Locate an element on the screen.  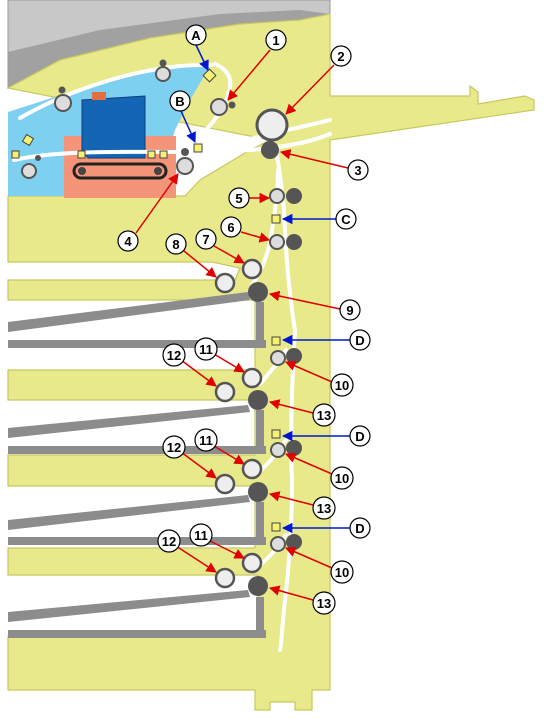
callout-d2: D is located at coordinates (360, 436).